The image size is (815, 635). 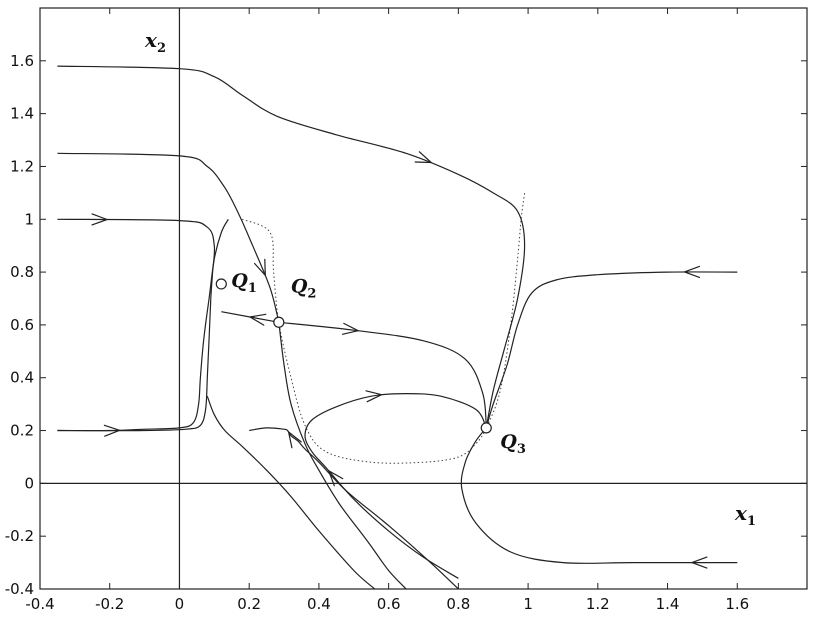 I want to click on x-tick-label: 0.4, so click(x=319, y=604).